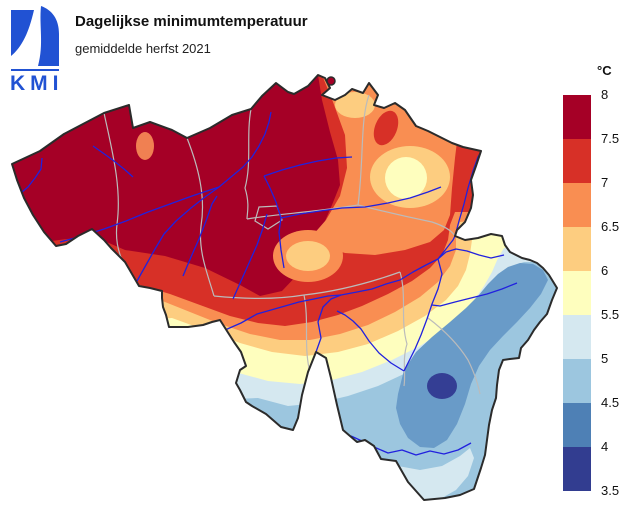 This screenshot has width=640, height=507. I want to click on legend-tick-label: 8, so click(605, 94).